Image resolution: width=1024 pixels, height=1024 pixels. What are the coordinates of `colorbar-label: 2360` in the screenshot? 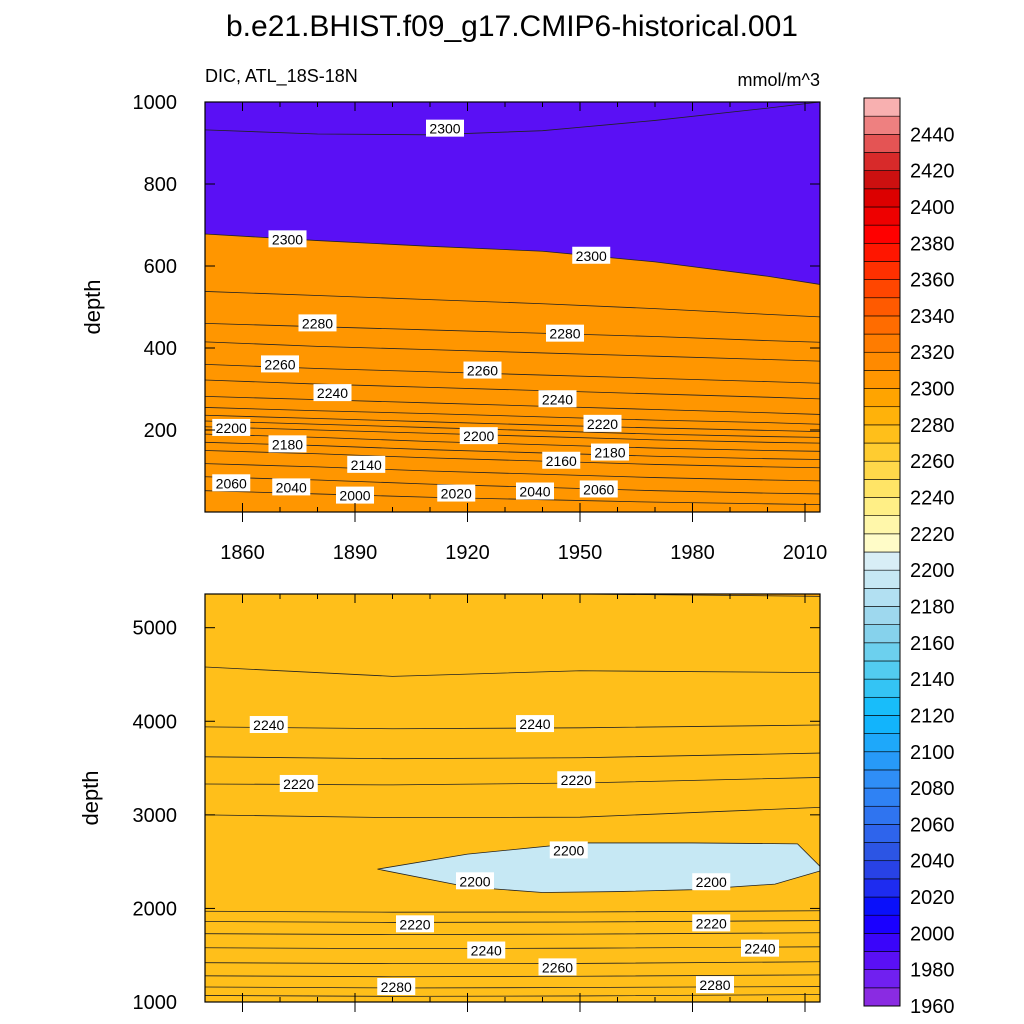 It's located at (932, 281).